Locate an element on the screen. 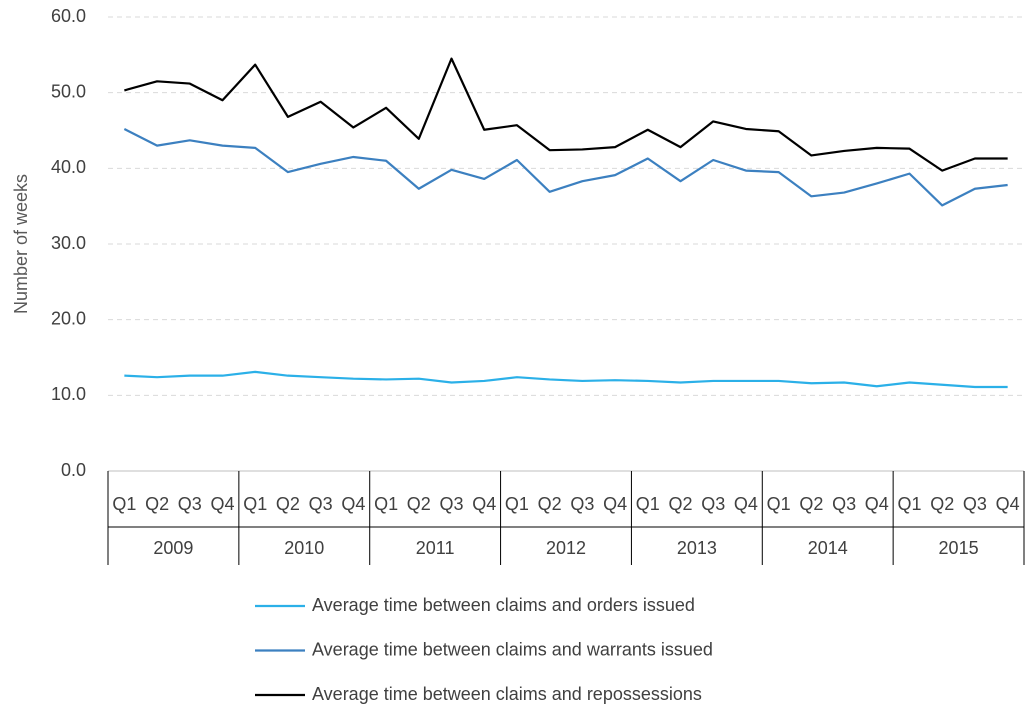 The height and width of the screenshot is (709, 1026). y-axis-label: Number of weeks is located at coordinates (21, 244).